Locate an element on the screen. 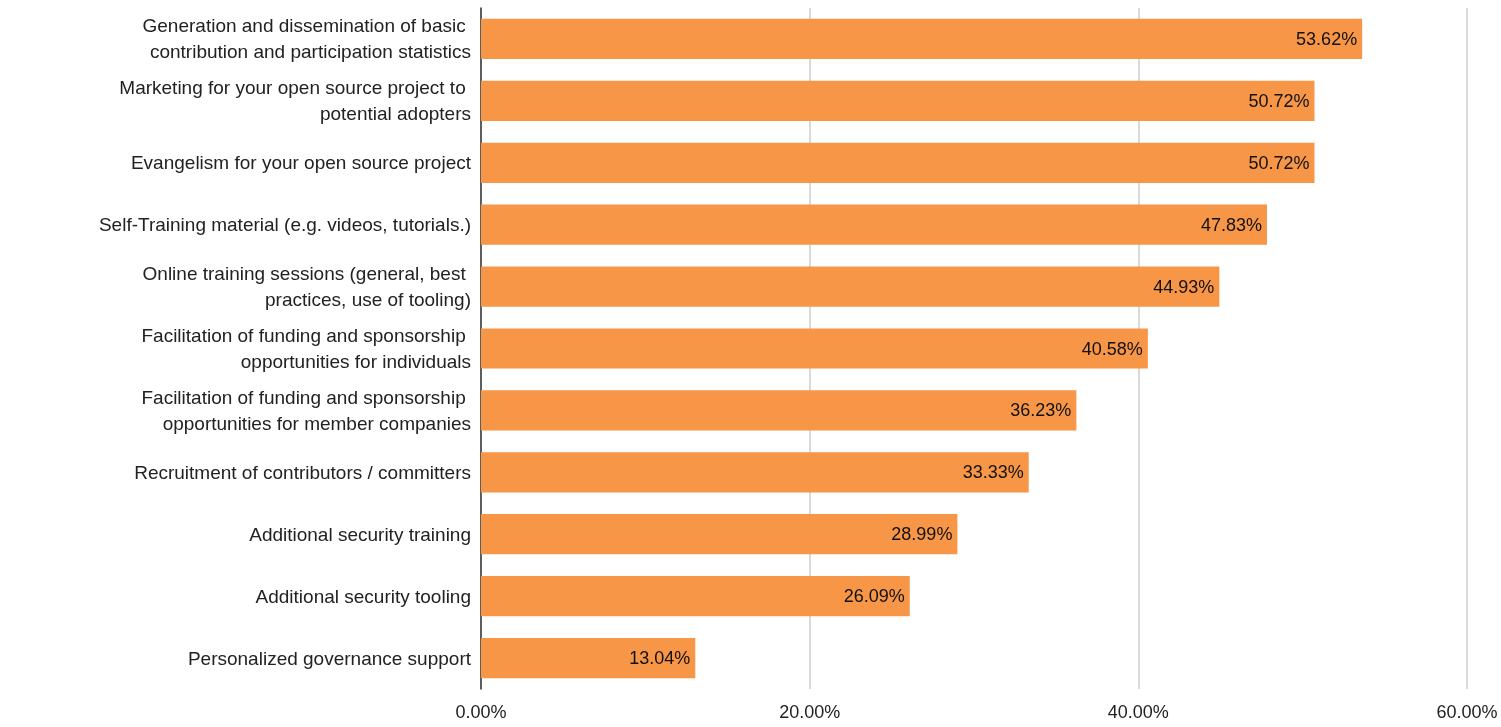  y-tick-label: Recruitment of contributors / committers is located at coordinates (302, 472).